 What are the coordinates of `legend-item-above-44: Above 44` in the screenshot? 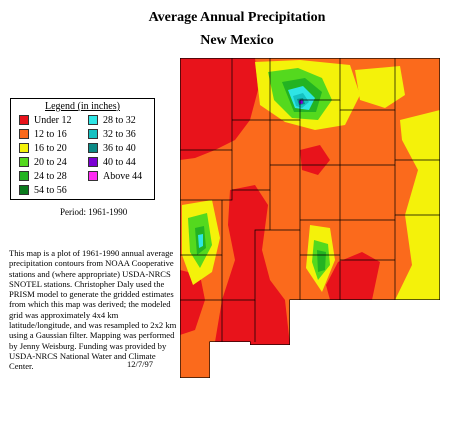 It's located at (115, 177).